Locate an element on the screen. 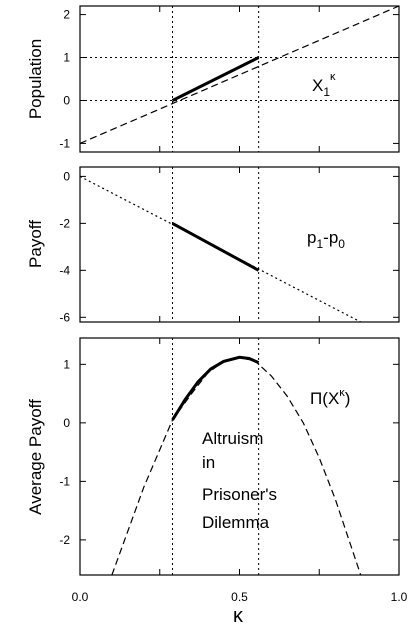 The width and height of the screenshot is (413, 633). ytick-label-2-0: 1 is located at coordinates (66, 364).